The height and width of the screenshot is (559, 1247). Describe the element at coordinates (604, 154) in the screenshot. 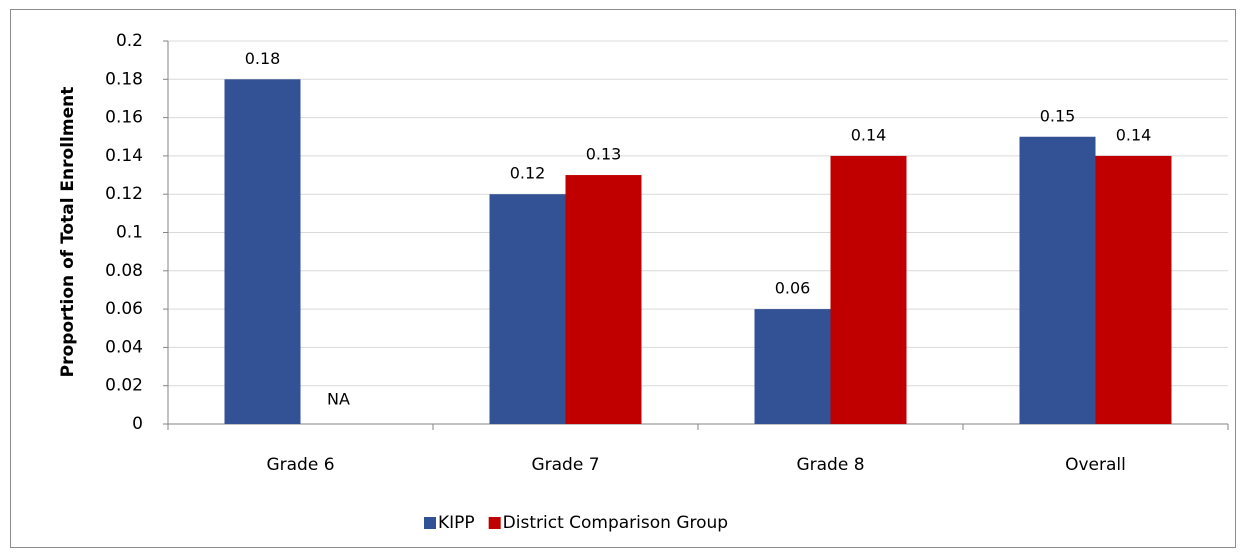

I see `data-label: 0.13` at that location.